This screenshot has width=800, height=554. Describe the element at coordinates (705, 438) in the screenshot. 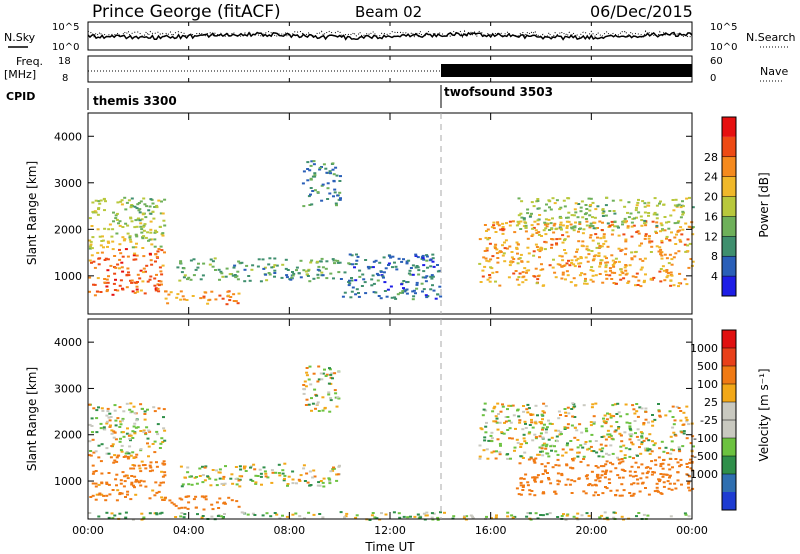

I see `velocity-colorbar-tick-label: -100` at that location.